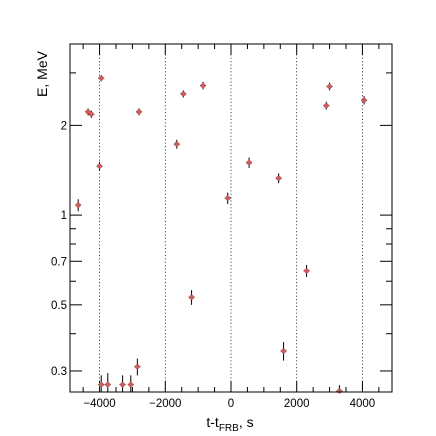 Image resolution: width=436 pixels, height=436 pixels. What do you see at coordinates (165, 404) in the screenshot?
I see `x-tick-label: −2000` at bounding box center [165, 404].